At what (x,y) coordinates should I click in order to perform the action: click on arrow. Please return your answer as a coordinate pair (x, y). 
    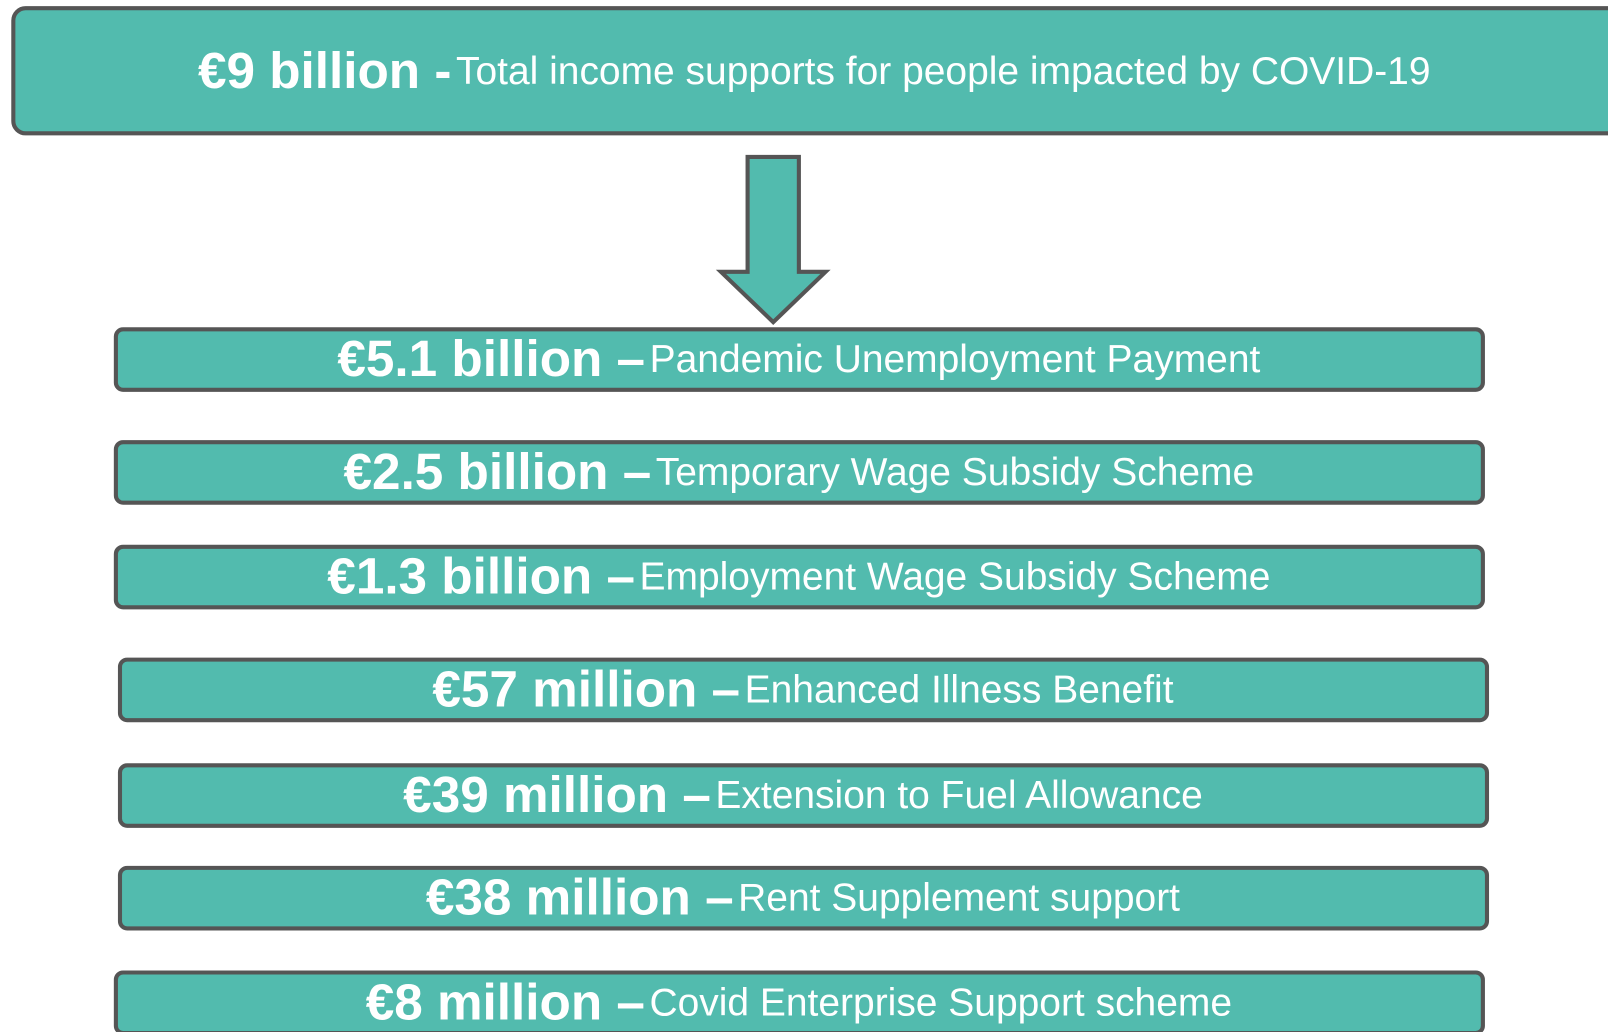
    Looking at the image, I should click on (773, 239).